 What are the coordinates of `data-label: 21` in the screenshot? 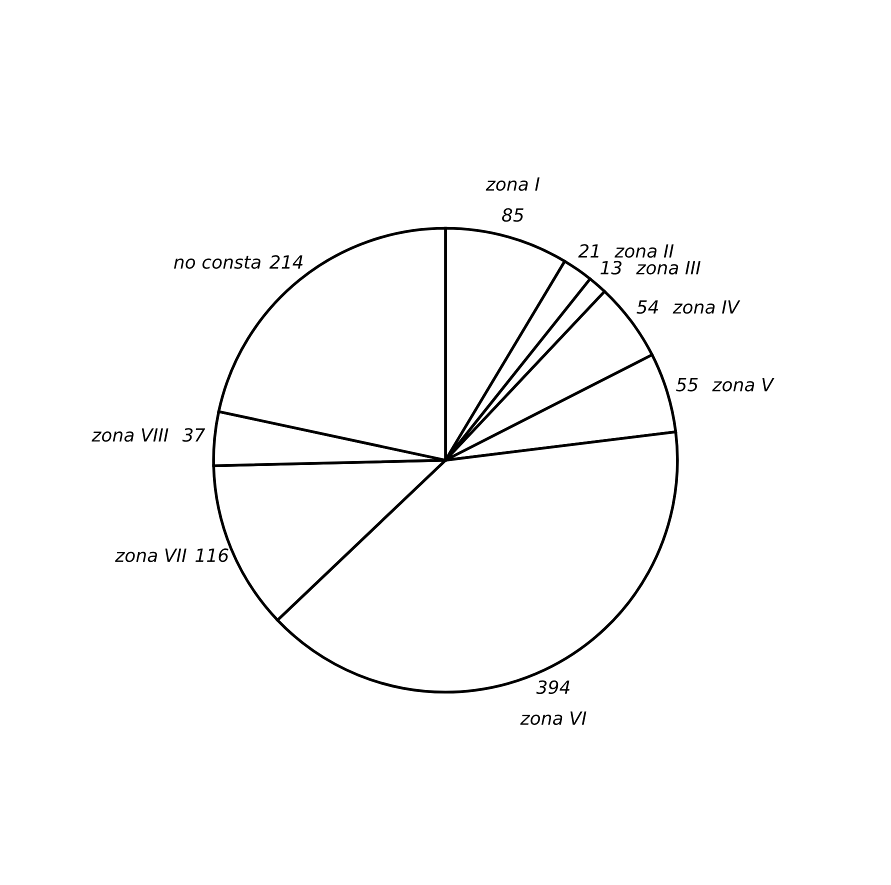 It's located at (588, 251).